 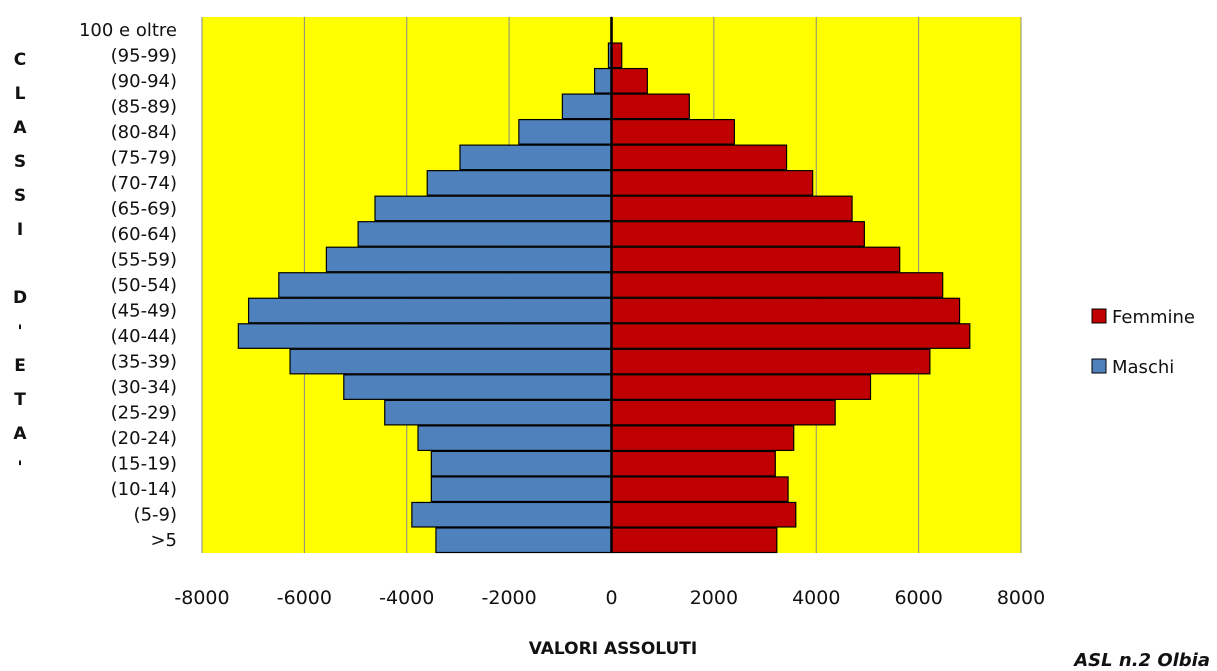 I want to click on legend-label-femmine: Femmine, so click(x=1153, y=317).